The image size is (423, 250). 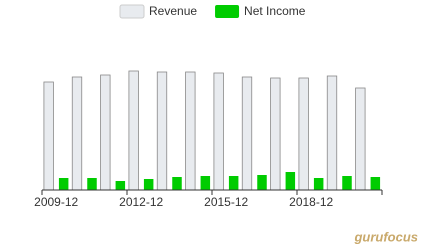 What do you see at coordinates (311, 202) in the screenshot?
I see `x-tick-label: 2018-12` at bounding box center [311, 202].